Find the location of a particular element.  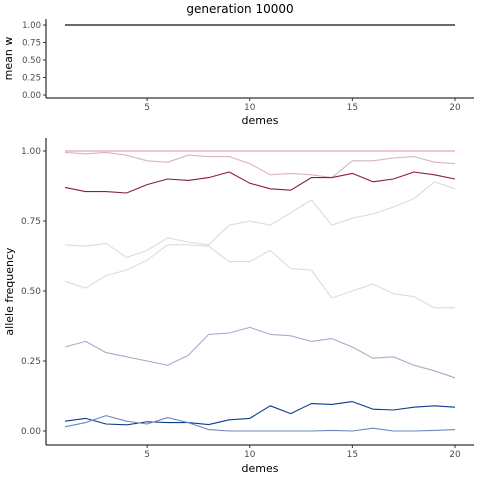

bottom-y-tick-label: 0.00 is located at coordinates (31, 432).